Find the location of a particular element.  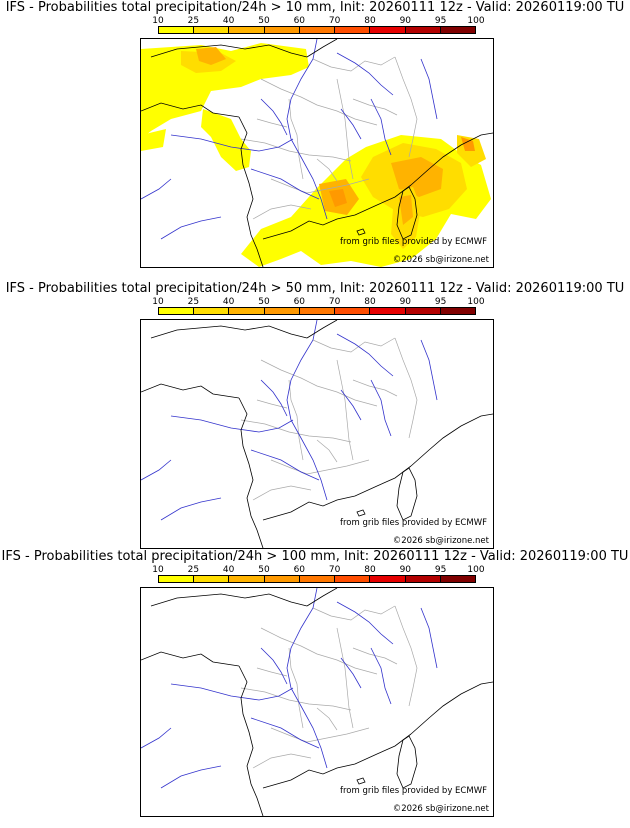

copyright-credit: ©2026 sb@irizone.net is located at coordinates (440, 541).